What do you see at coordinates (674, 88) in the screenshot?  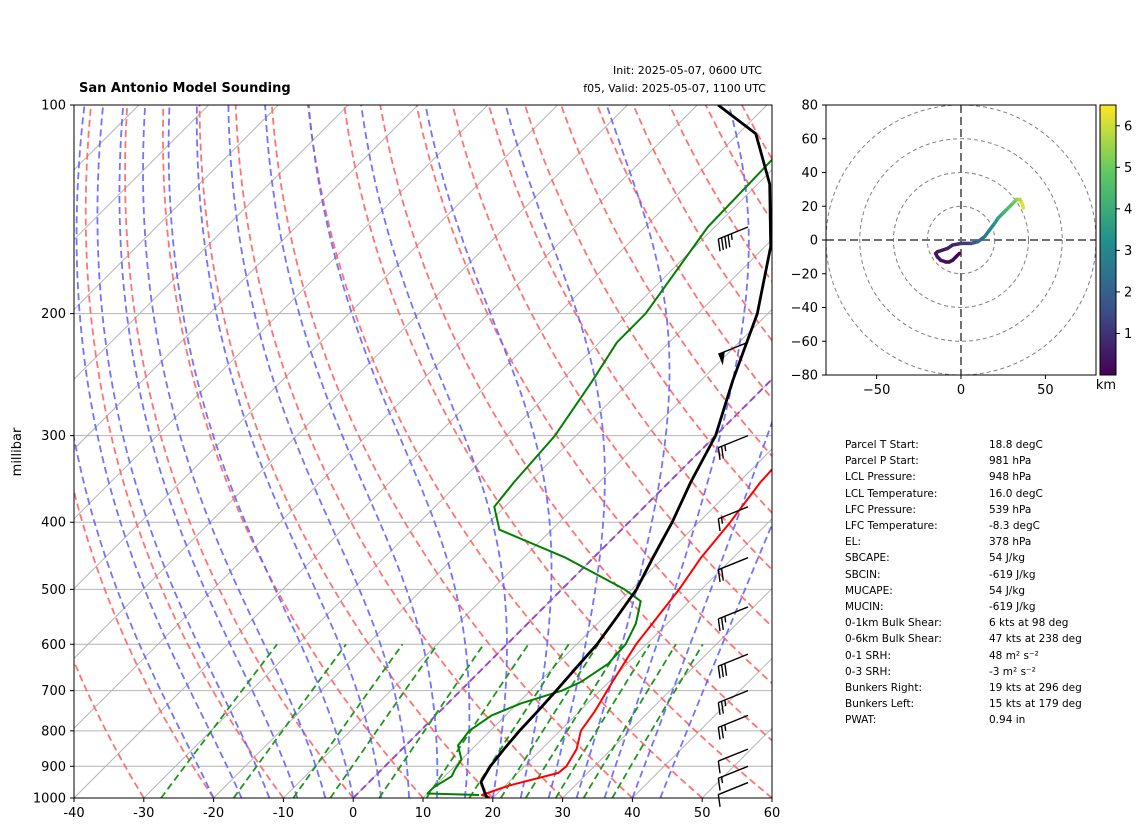 I see `chart-valid-time: f05, Valid: 2025-05-07, 1100 UTC` at bounding box center [674, 88].